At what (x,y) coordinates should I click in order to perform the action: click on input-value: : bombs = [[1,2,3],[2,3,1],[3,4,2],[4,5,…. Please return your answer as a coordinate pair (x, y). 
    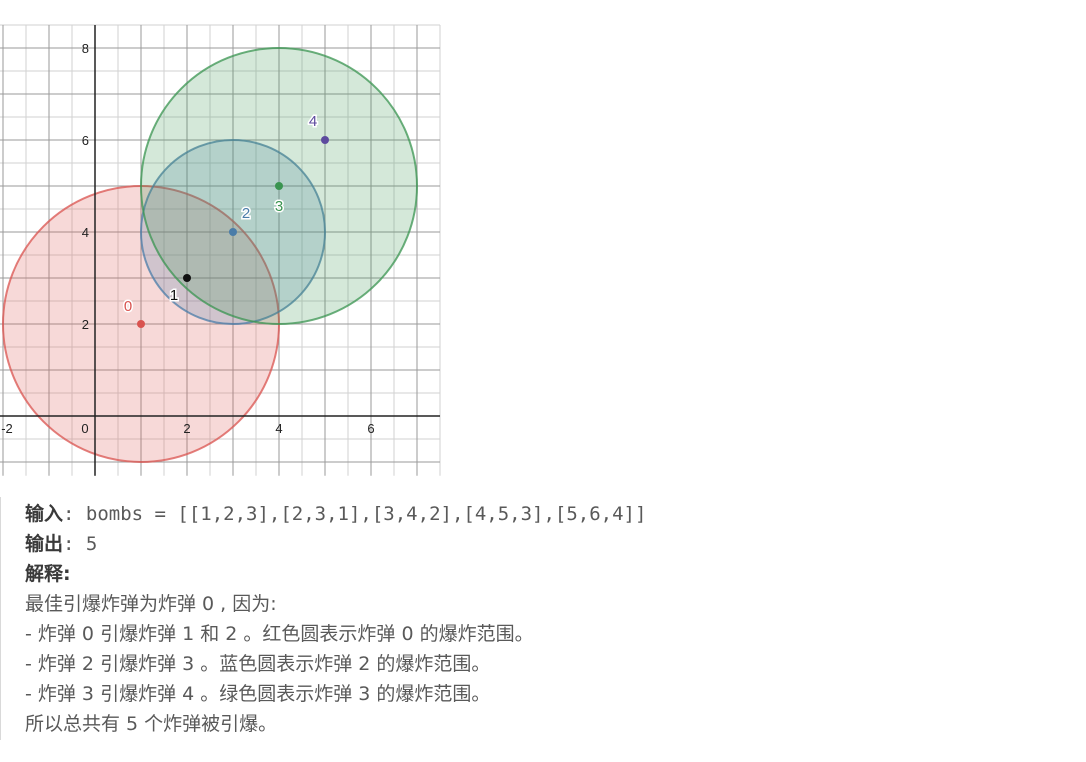
    Looking at the image, I should click on (355, 514).